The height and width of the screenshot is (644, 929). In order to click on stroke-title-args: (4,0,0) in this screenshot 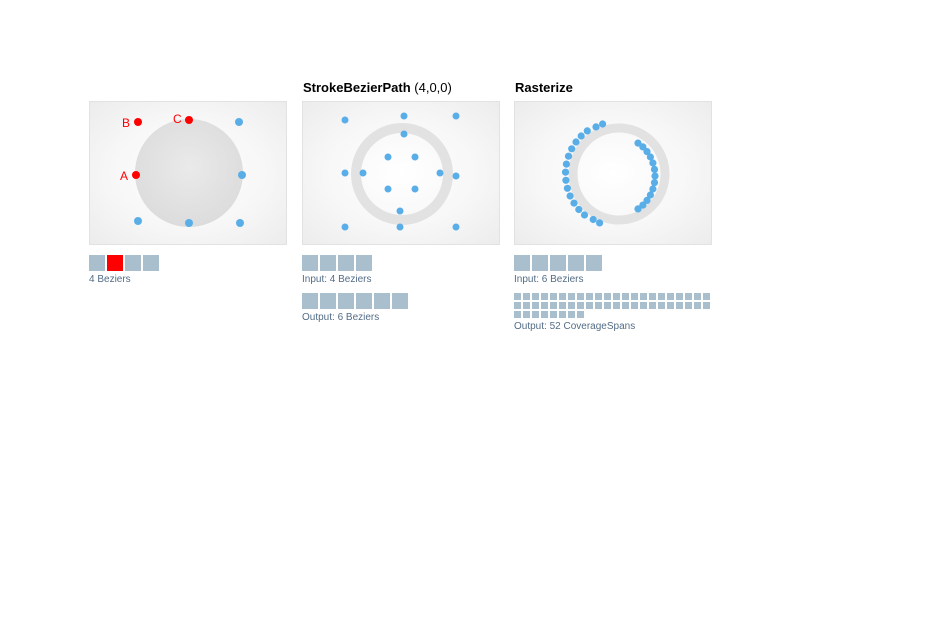, I will do `click(433, 87)`.